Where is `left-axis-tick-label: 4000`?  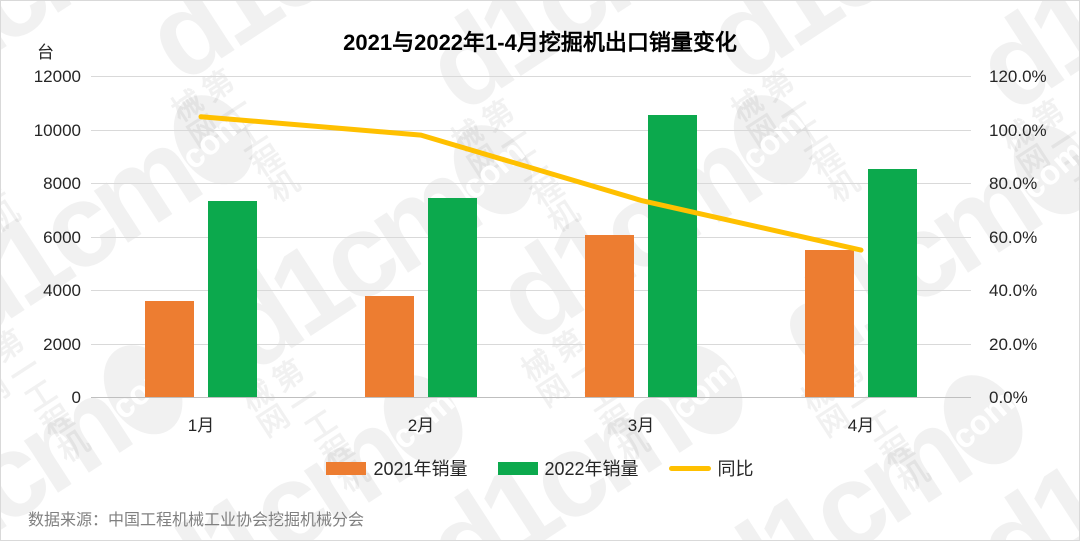 left-axis-tick-label: 4000 is located at coordinates (62, 290).